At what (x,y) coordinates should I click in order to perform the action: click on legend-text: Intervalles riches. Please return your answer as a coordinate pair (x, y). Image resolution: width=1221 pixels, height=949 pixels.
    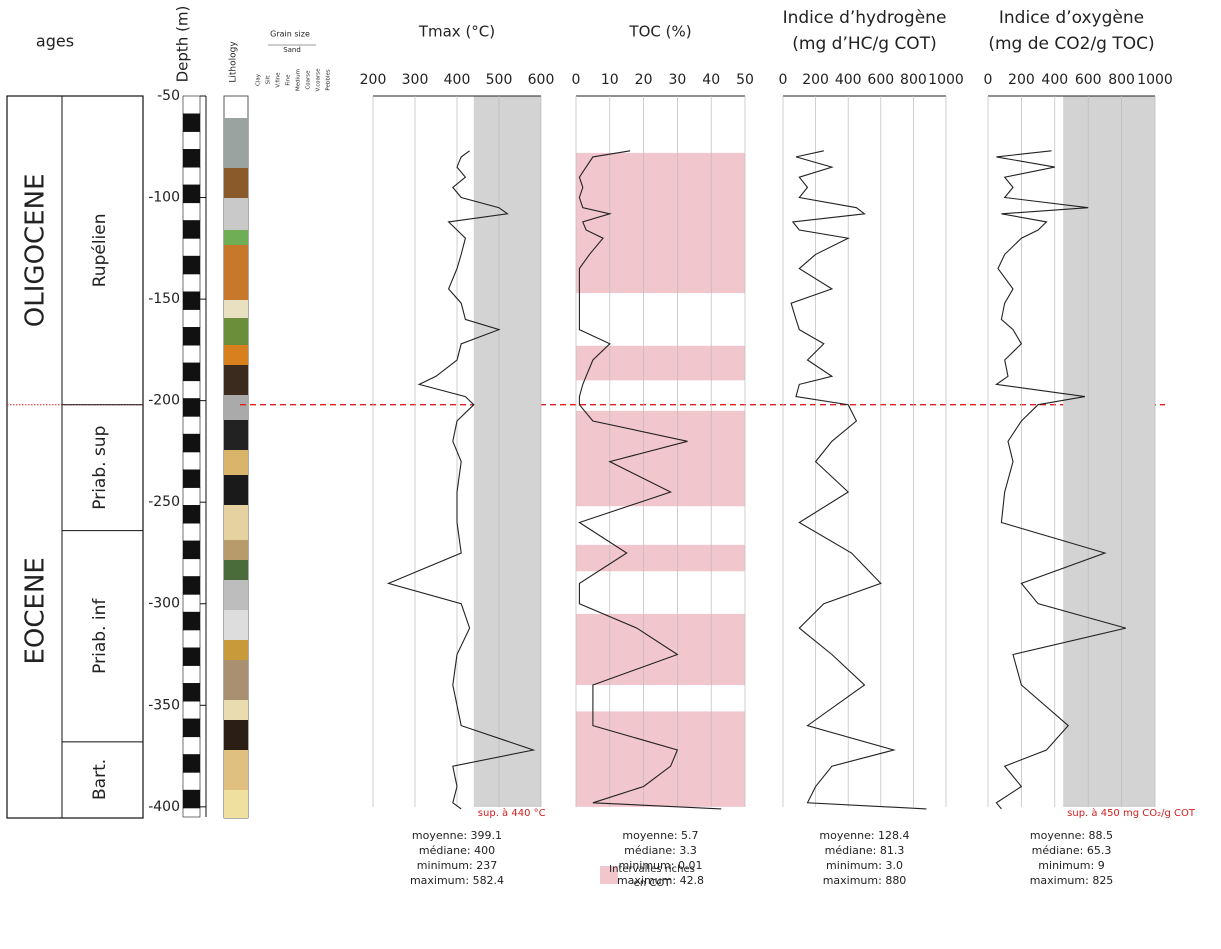
    Looking at the image, I should click on (652, 869).